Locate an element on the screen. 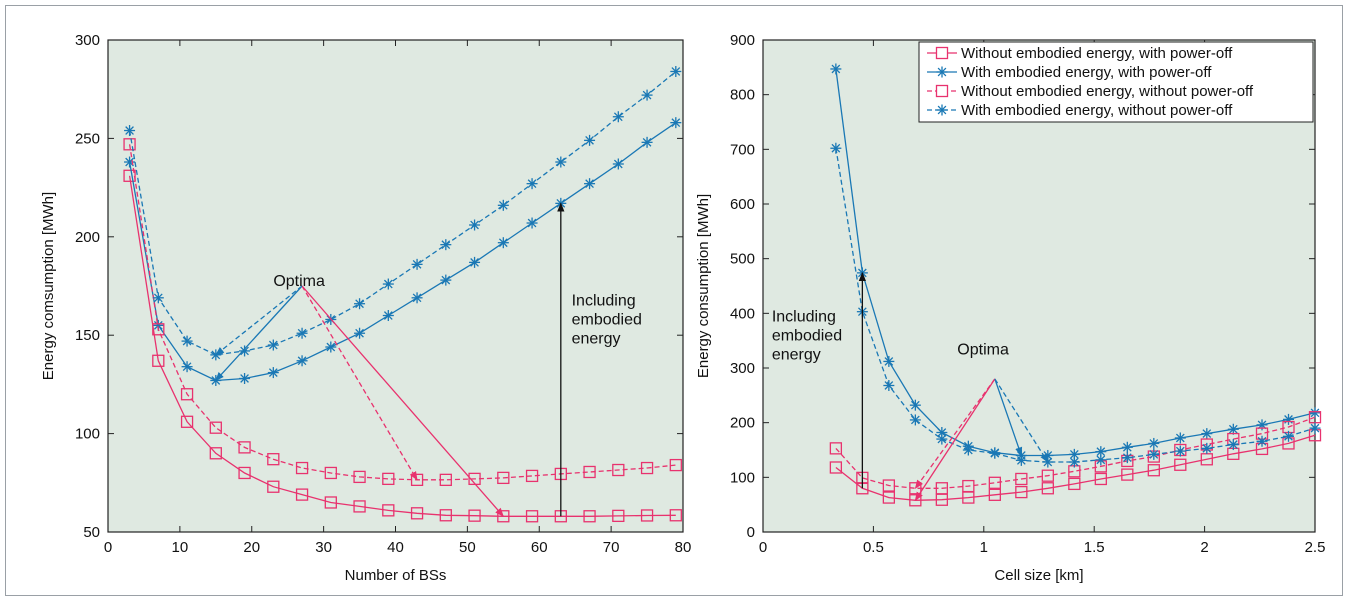  x-tick-label: 0.5 is located at coordinates (873, 547).